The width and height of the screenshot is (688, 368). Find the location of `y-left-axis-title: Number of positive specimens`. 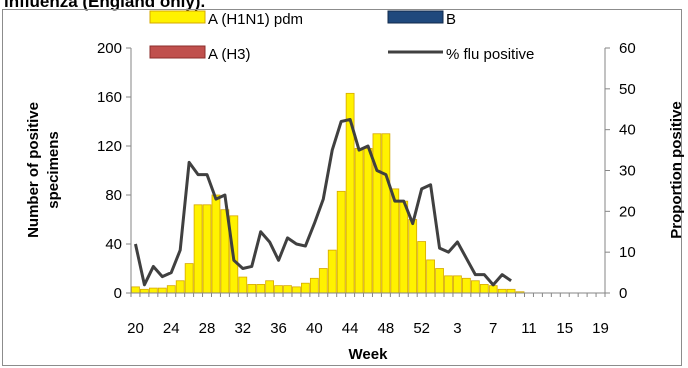

y-left-axis-title: Number of positive specimens is located at coordinates (43, 170).